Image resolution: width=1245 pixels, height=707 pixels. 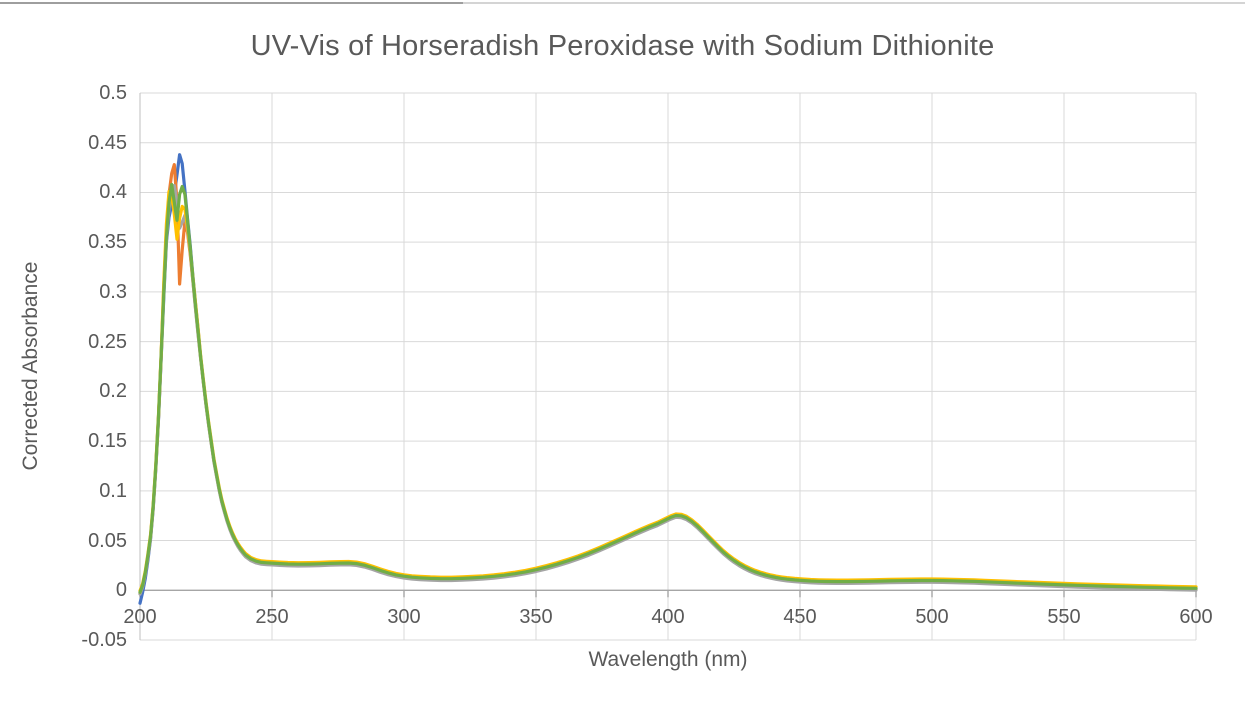 I want to click on x-tick-label: 200, so click(x=140, y=617).